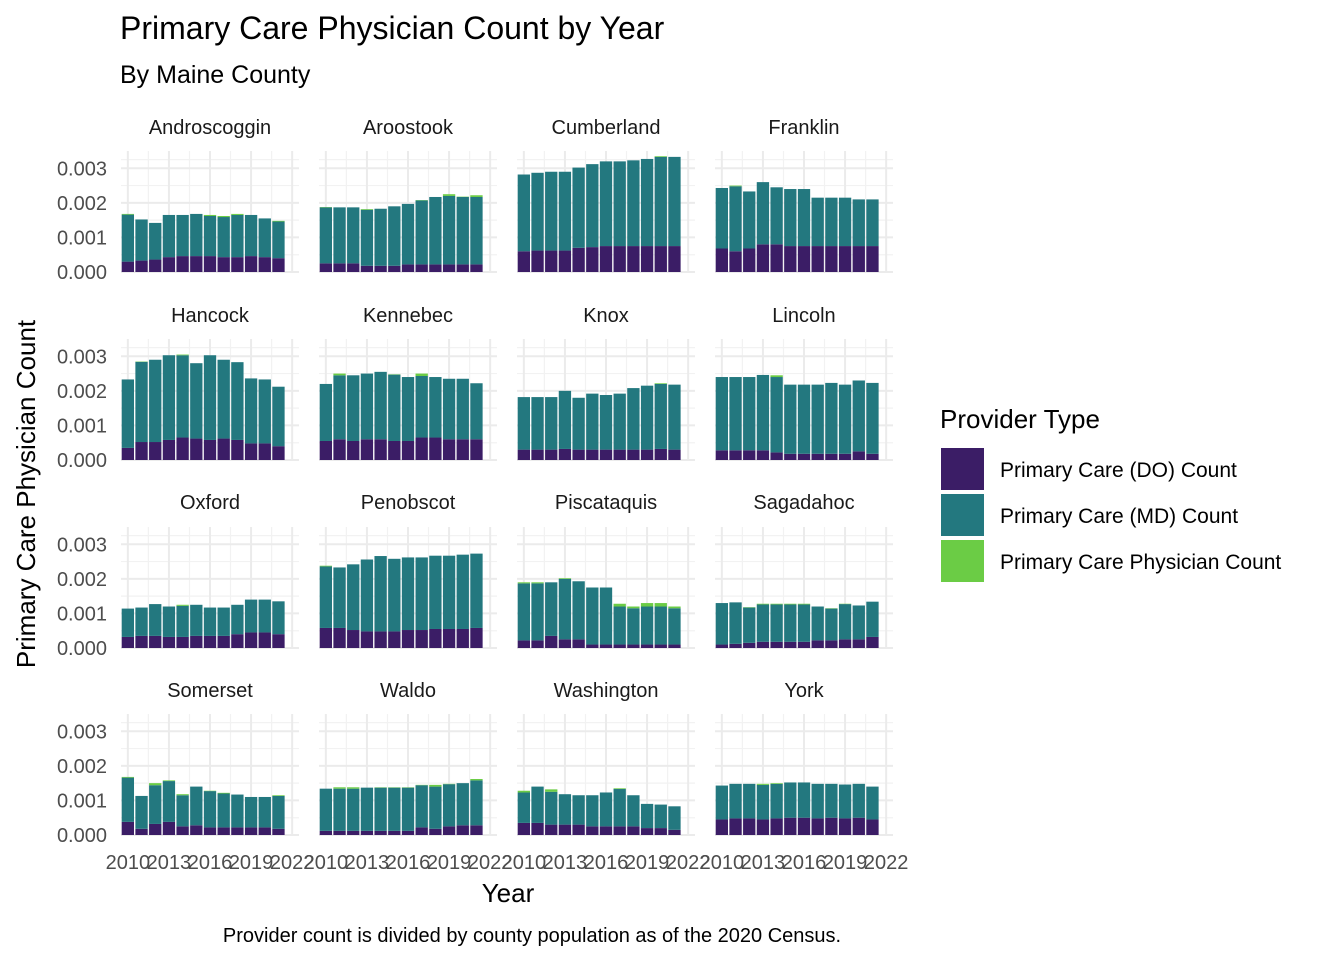  Describe the element at coordinates (178, 388) in the screenshot. I see `facet-panel-hancock: Hancock 0.000 0.001 0.002 0.003` at that location.